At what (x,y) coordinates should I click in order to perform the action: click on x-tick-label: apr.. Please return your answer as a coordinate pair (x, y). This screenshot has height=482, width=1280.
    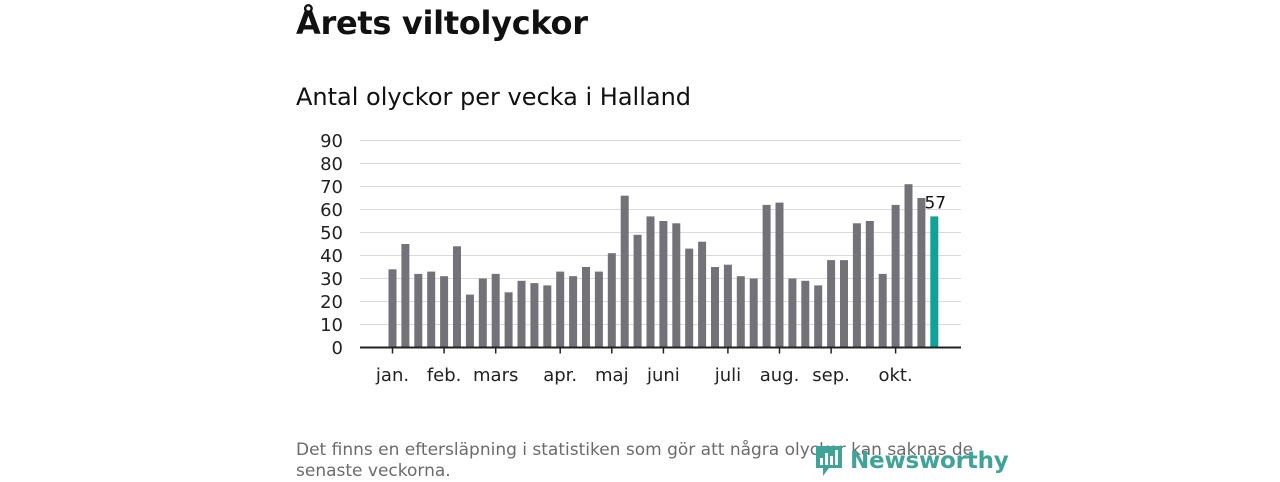
    Looking at the image, I should click on (560, 375).